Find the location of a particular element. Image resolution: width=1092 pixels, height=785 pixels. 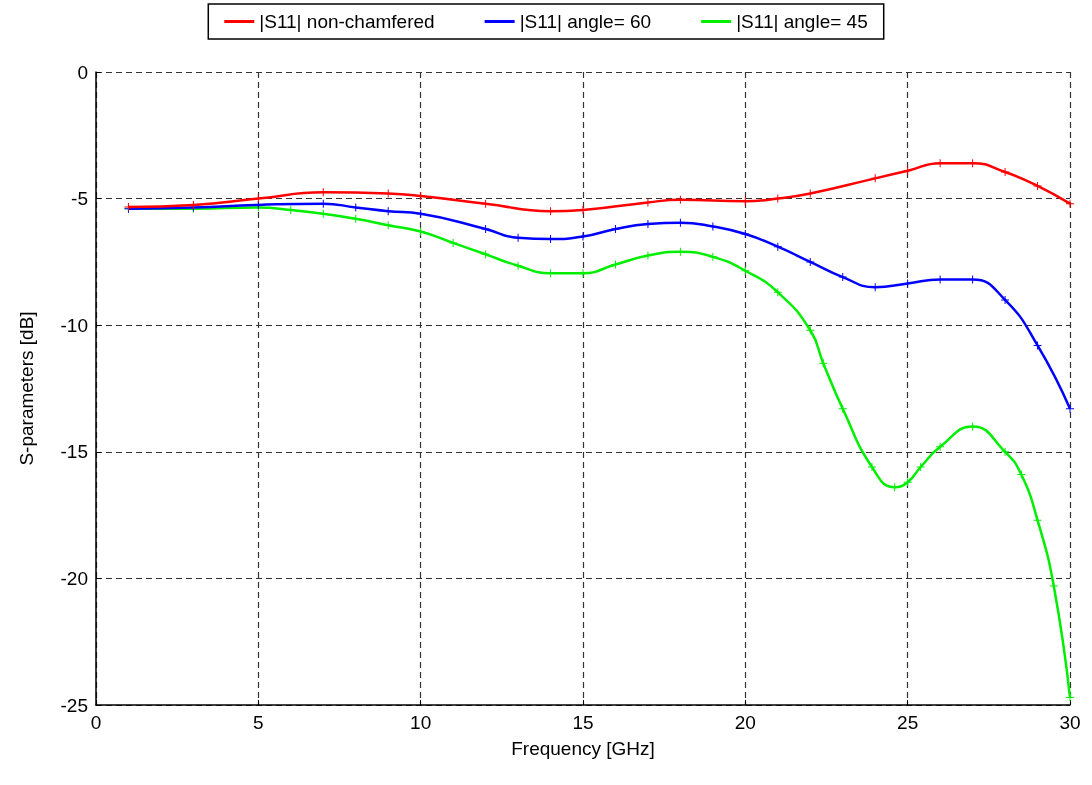

y-tick-label: -15 is located at coordinates (74, 452).